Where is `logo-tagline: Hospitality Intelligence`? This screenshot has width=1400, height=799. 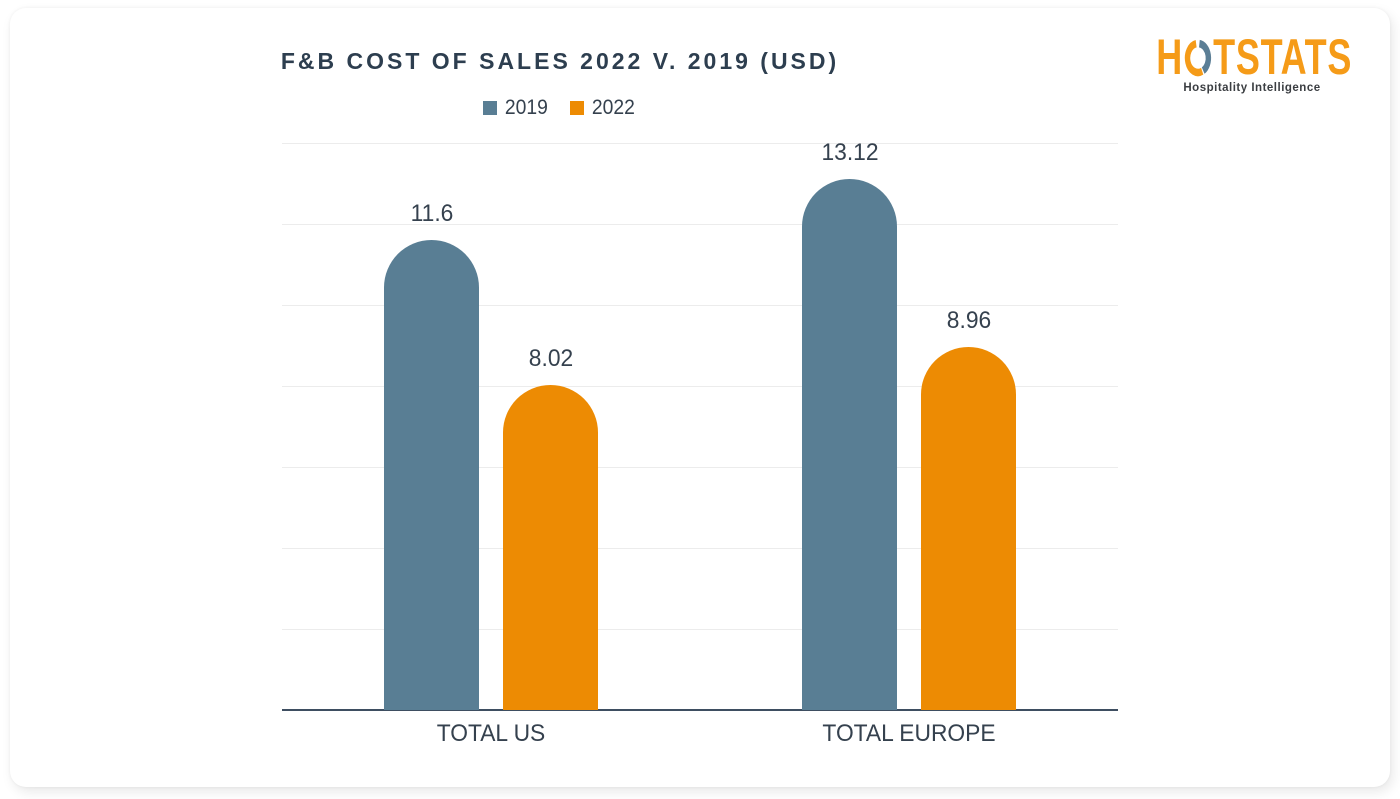
logo-tagline: Hospitality Intelligence is located at coordinates (1252, 88).